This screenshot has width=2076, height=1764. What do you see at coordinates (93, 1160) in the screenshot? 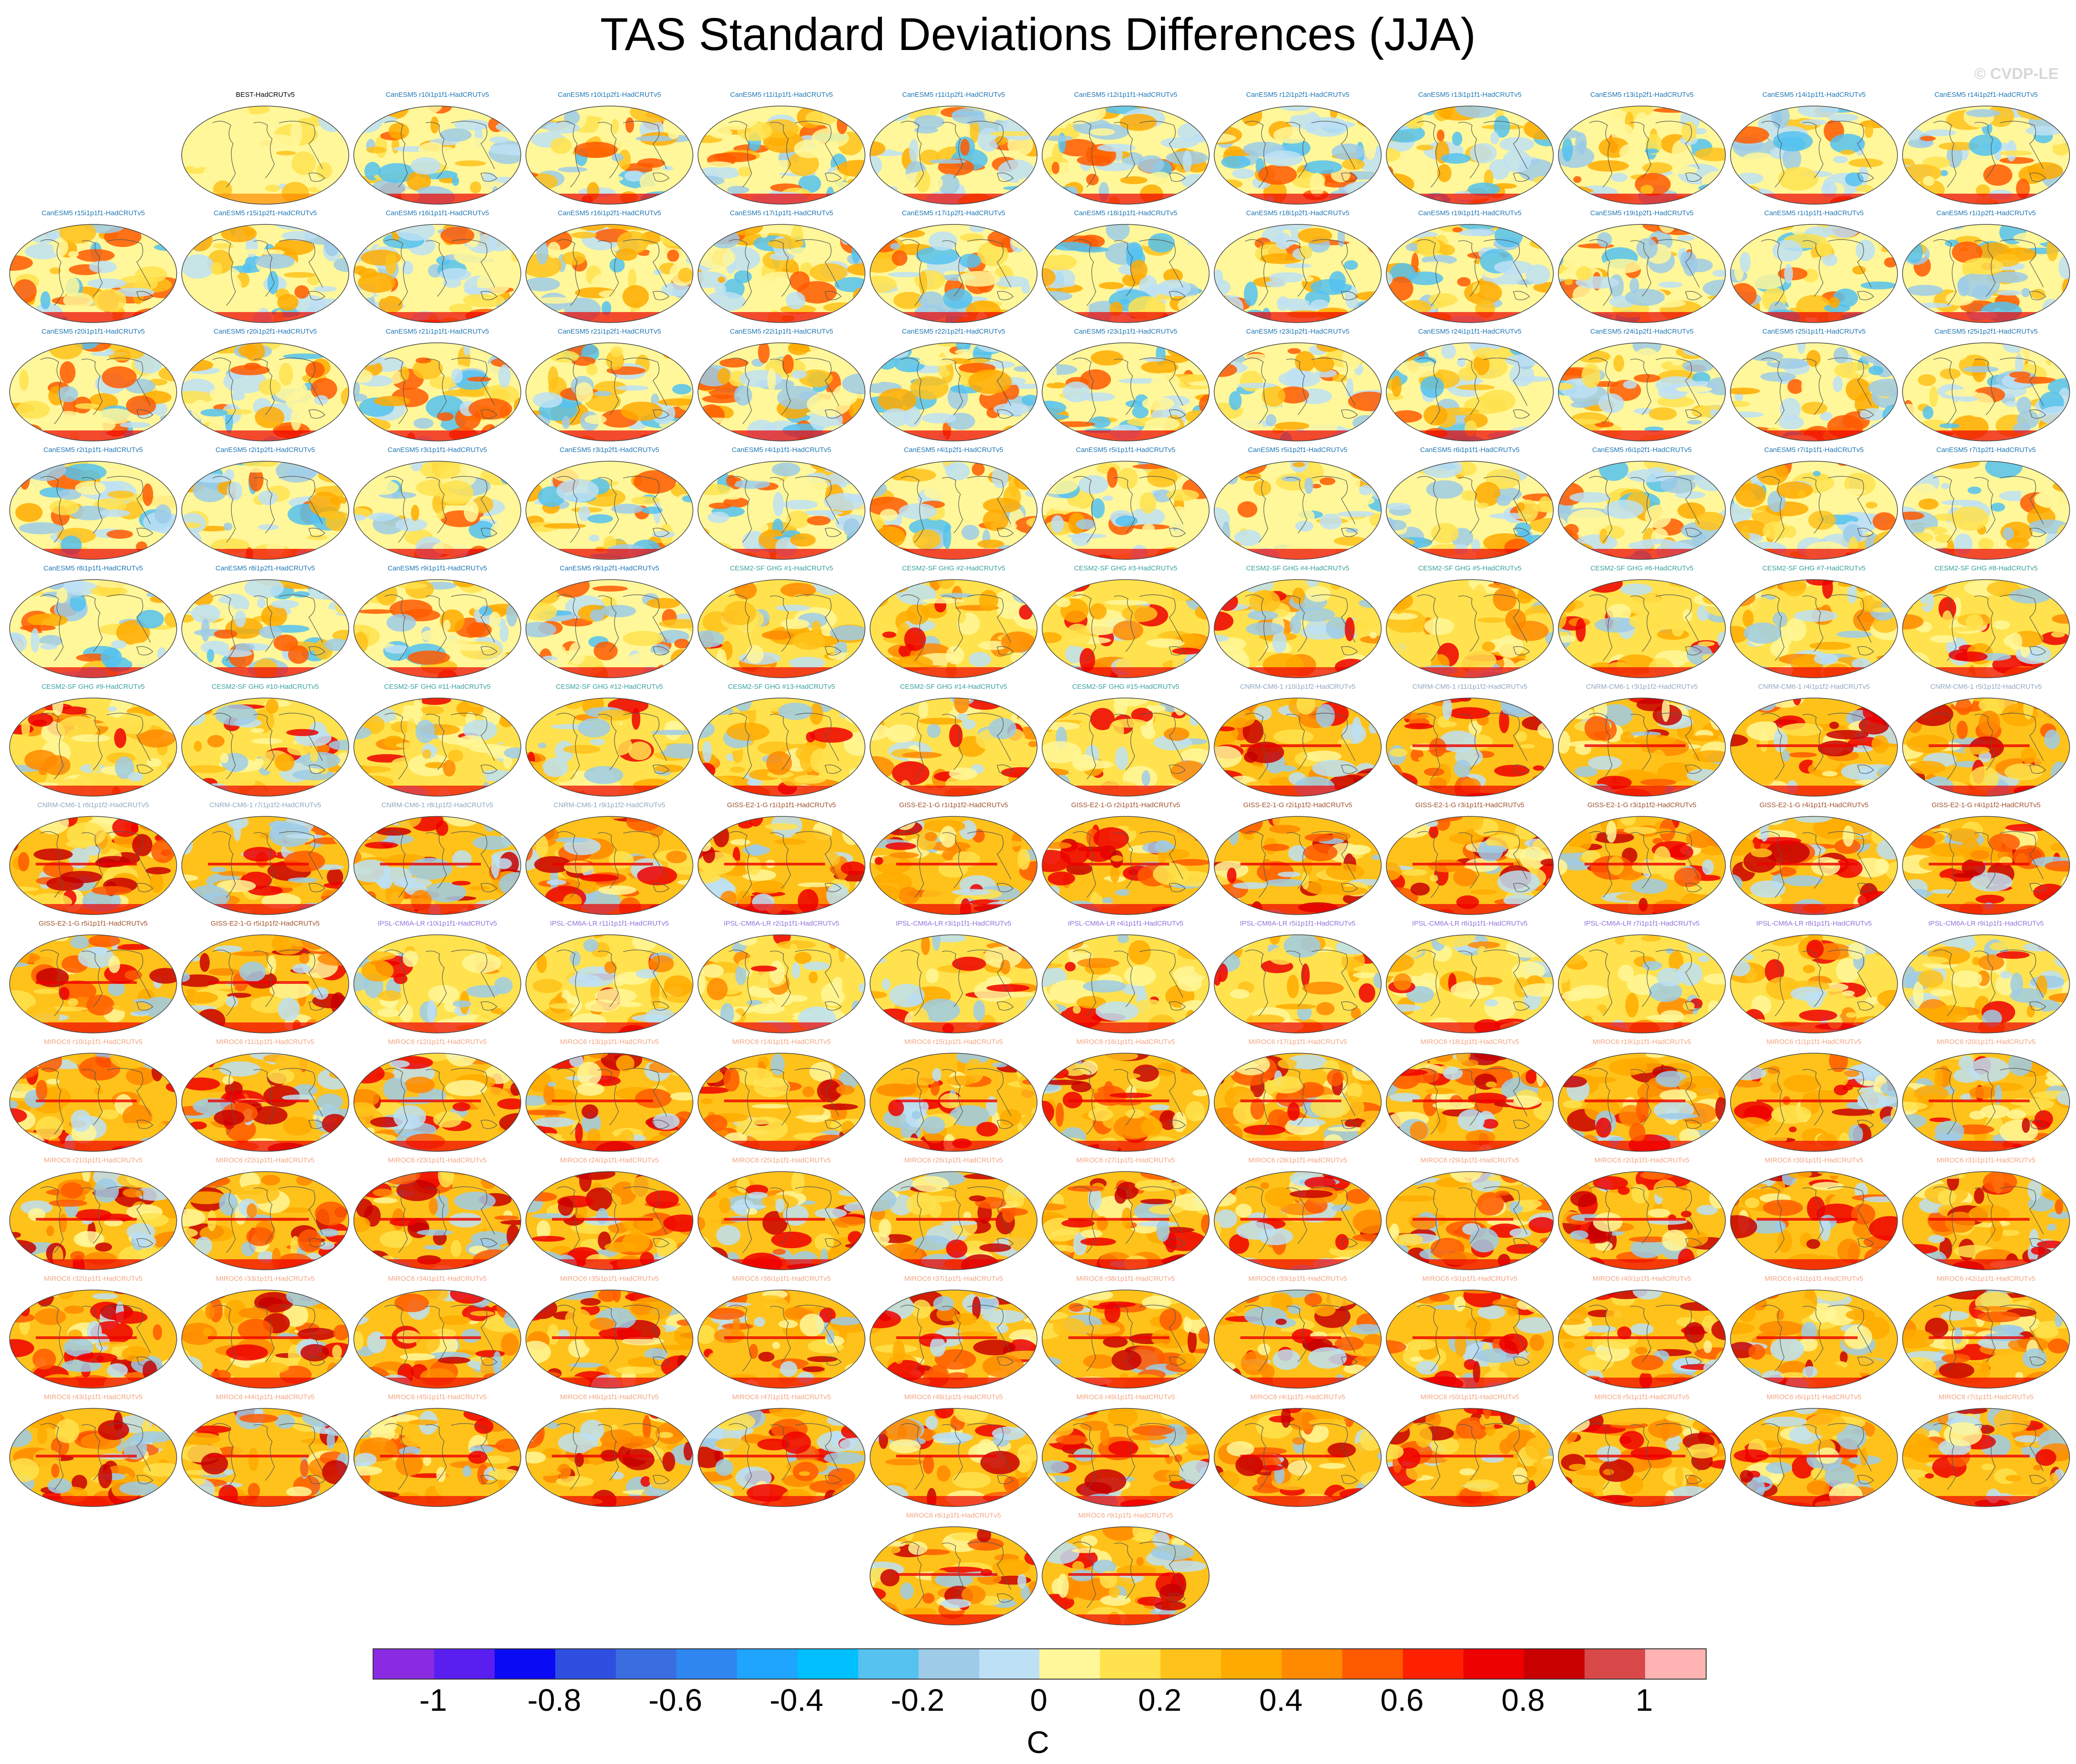
I see `map-panel-title: MIROC6 r21i1p1f1-HadCRUTv5` at bounding box center [93, 1160].